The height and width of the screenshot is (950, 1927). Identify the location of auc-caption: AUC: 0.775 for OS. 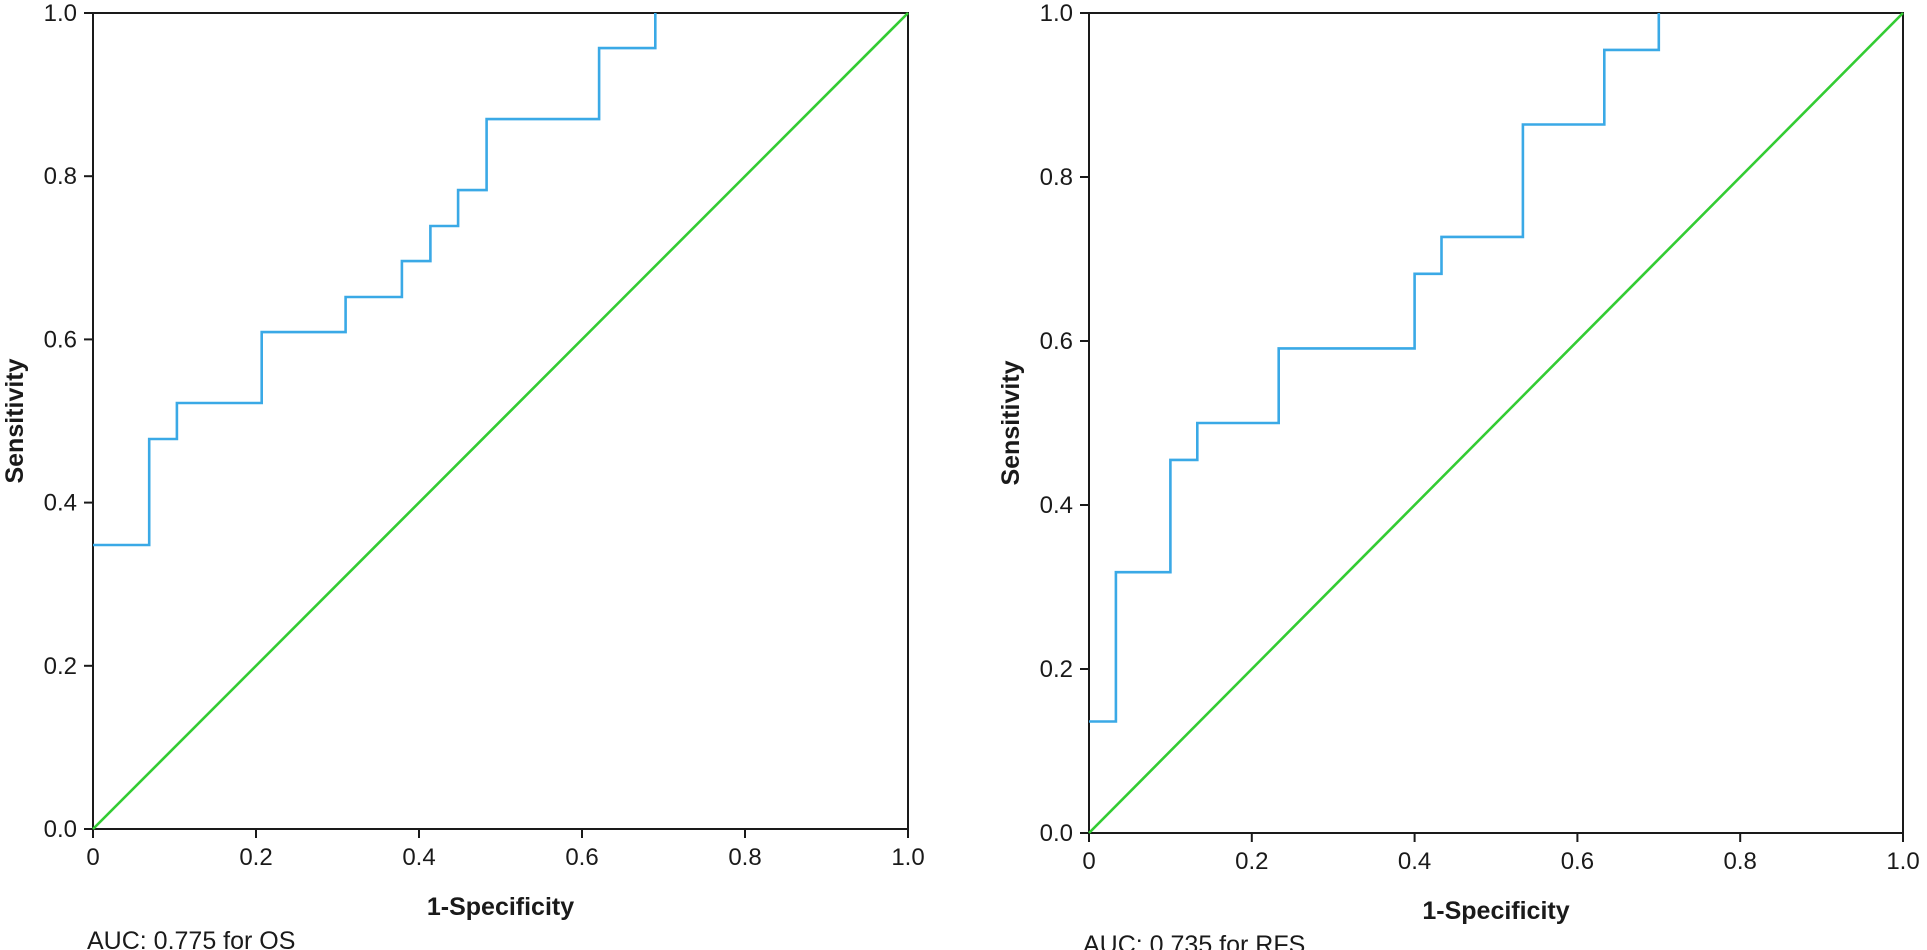
(191, 938).